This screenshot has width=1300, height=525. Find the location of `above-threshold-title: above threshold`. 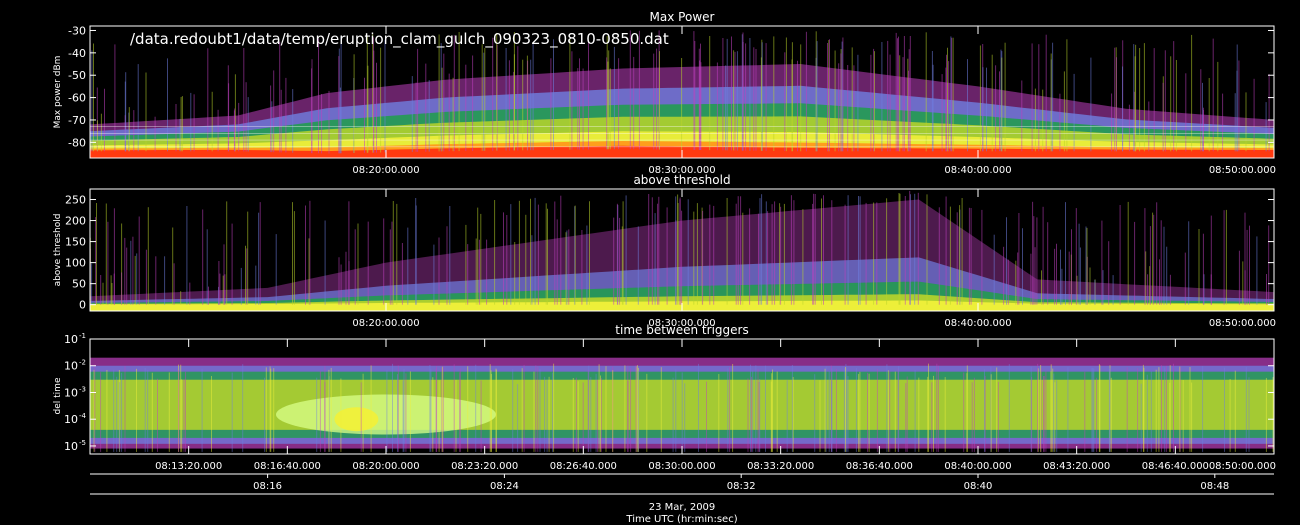

above-threshold-title: above threshold is located at coordinates (681, 180).